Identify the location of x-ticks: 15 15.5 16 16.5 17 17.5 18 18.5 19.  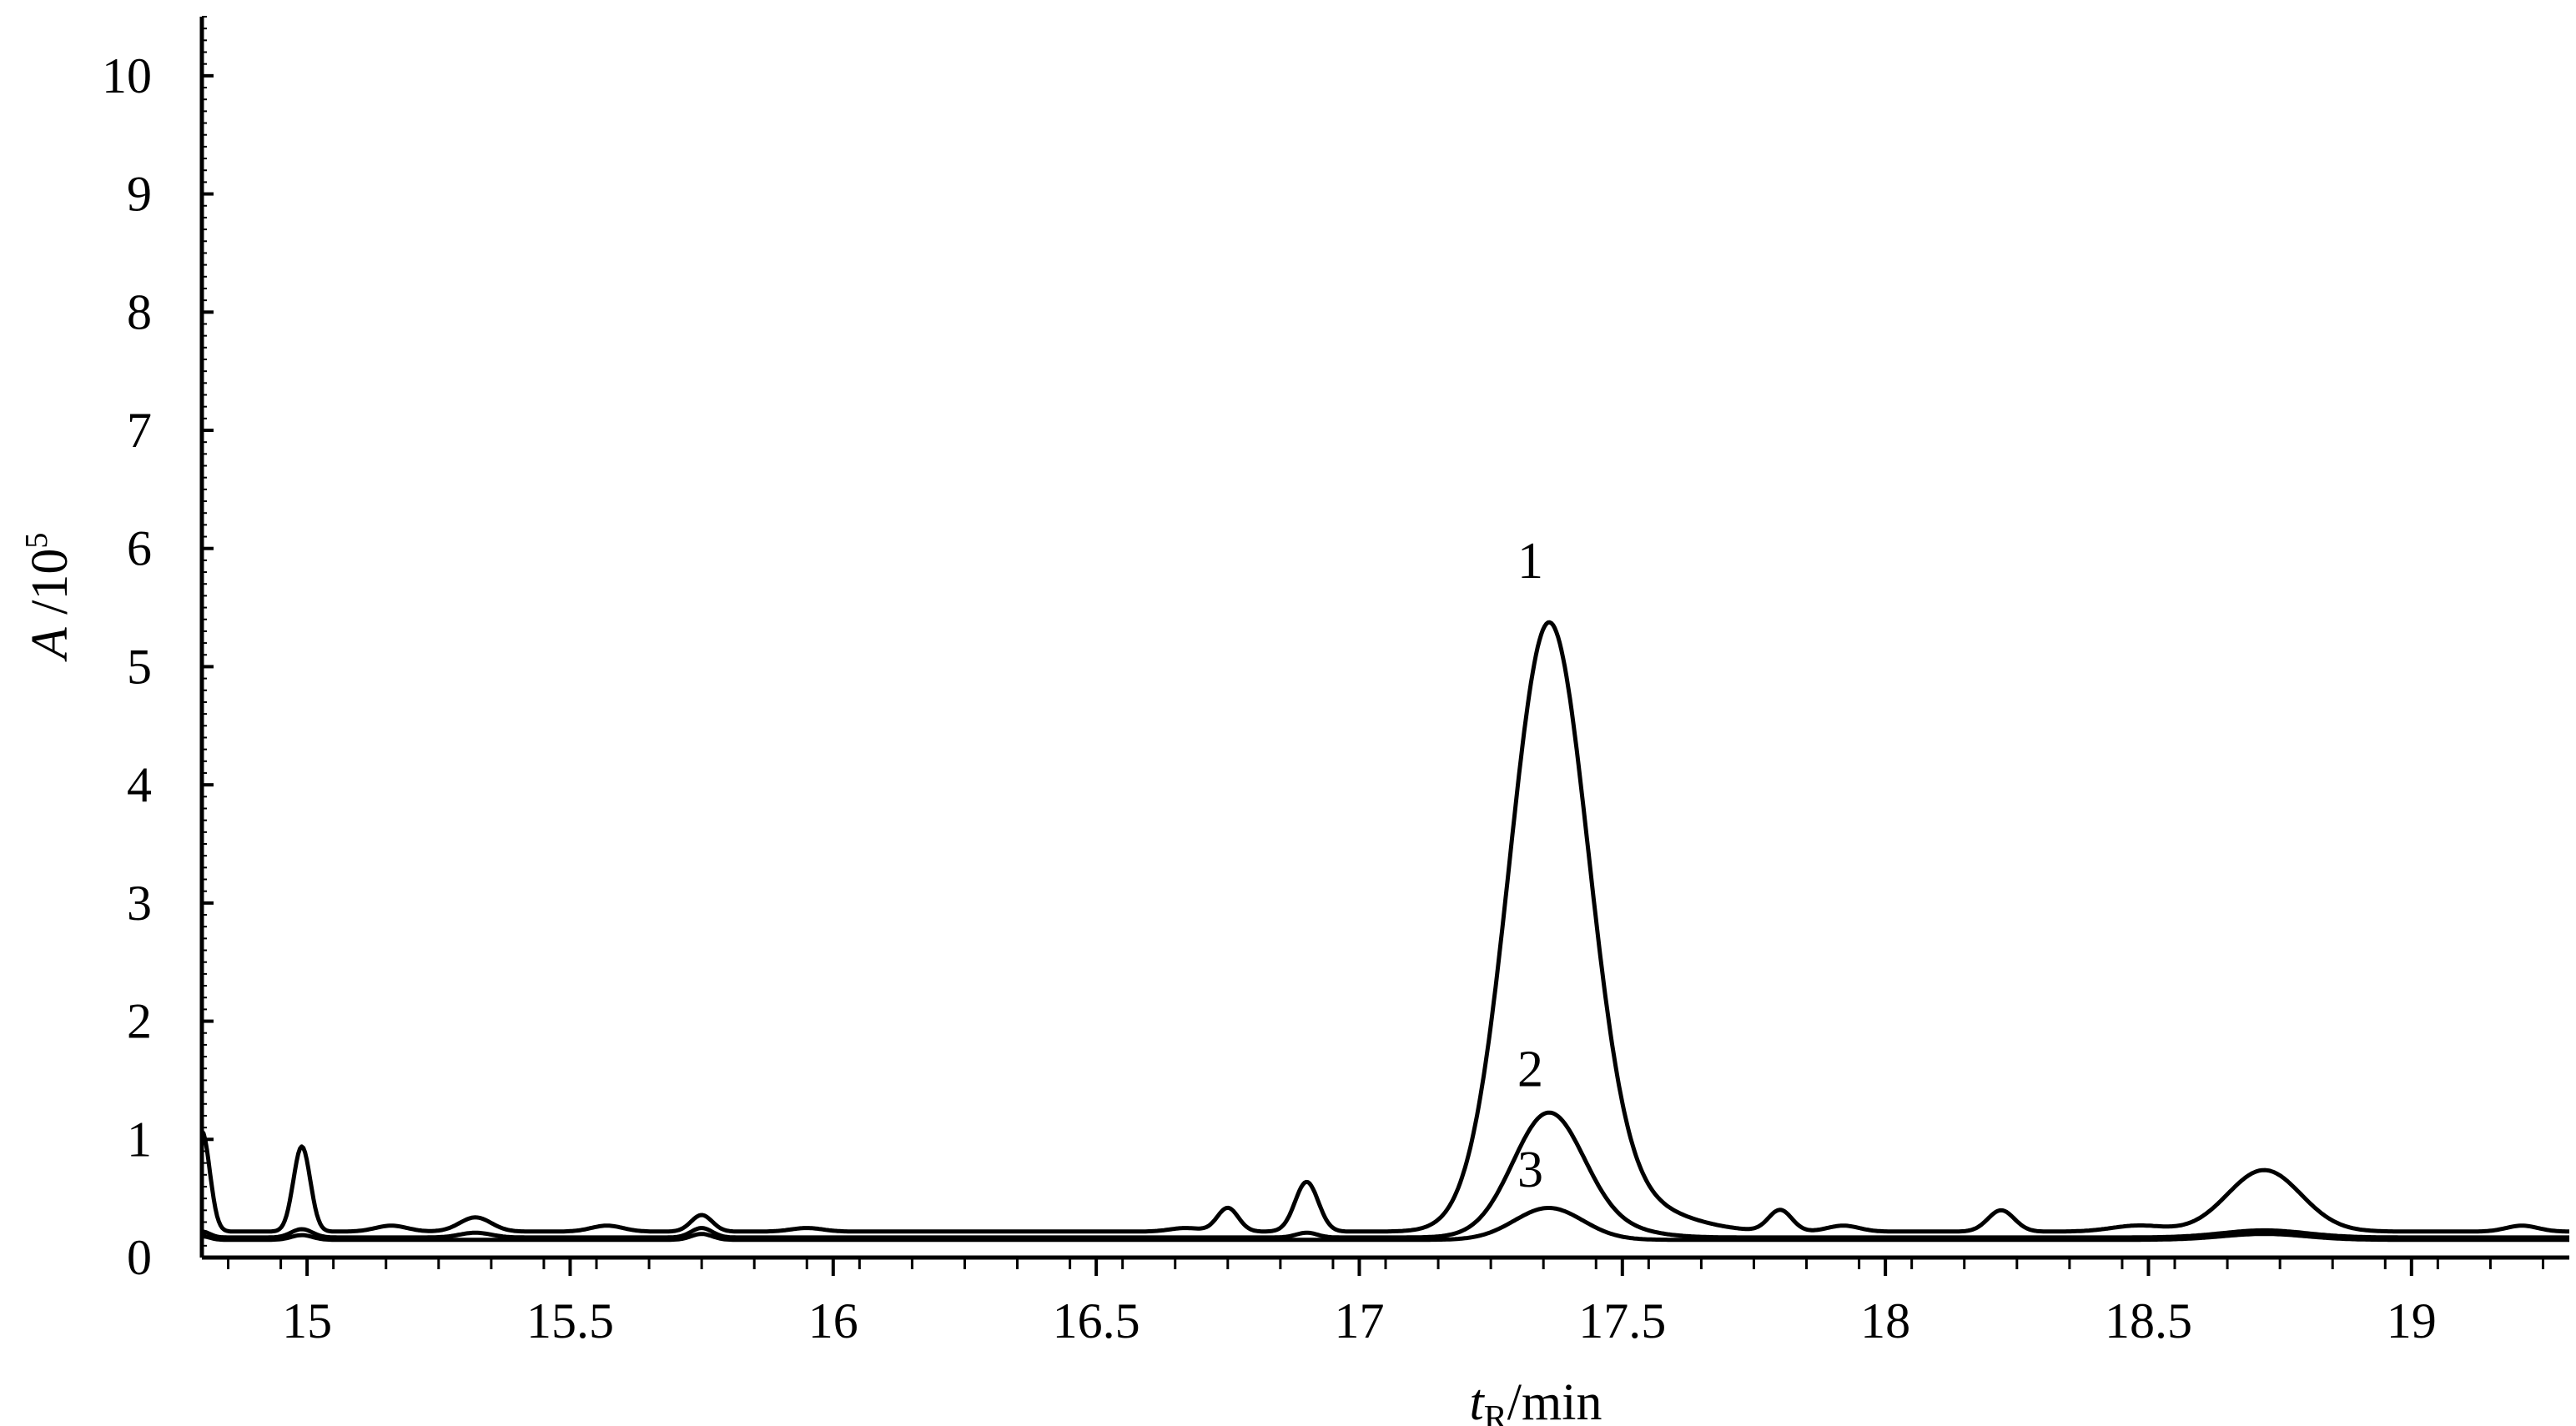
(1385, 1303).